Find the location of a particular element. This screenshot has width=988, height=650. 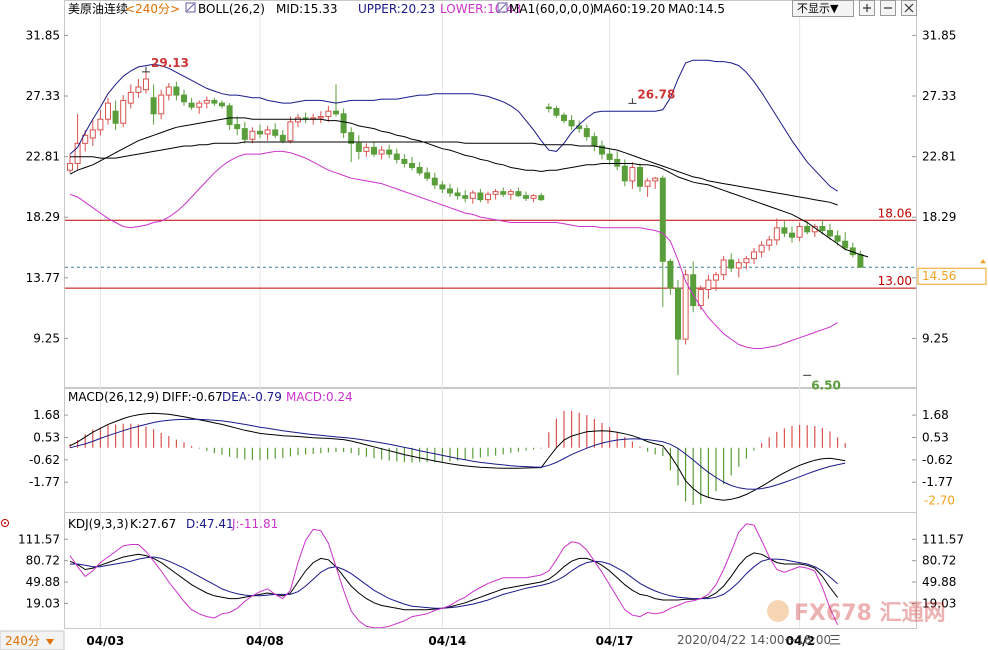

high-label: 29.13 is located at coordinates (170, 63).